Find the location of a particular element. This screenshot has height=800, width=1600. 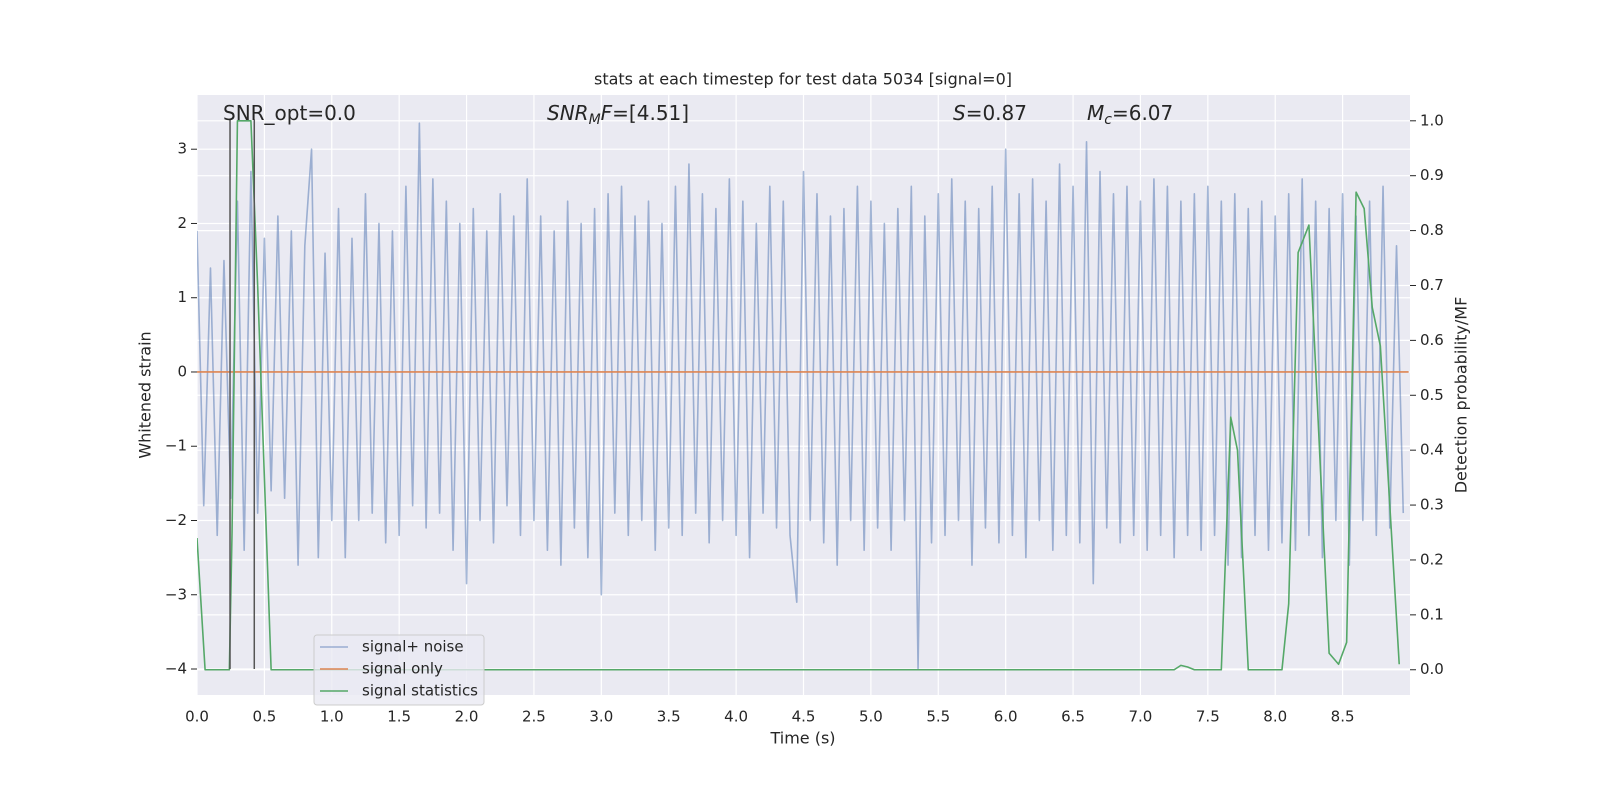

x-tick-label: 3.5 is located at coordinates (669, 717).